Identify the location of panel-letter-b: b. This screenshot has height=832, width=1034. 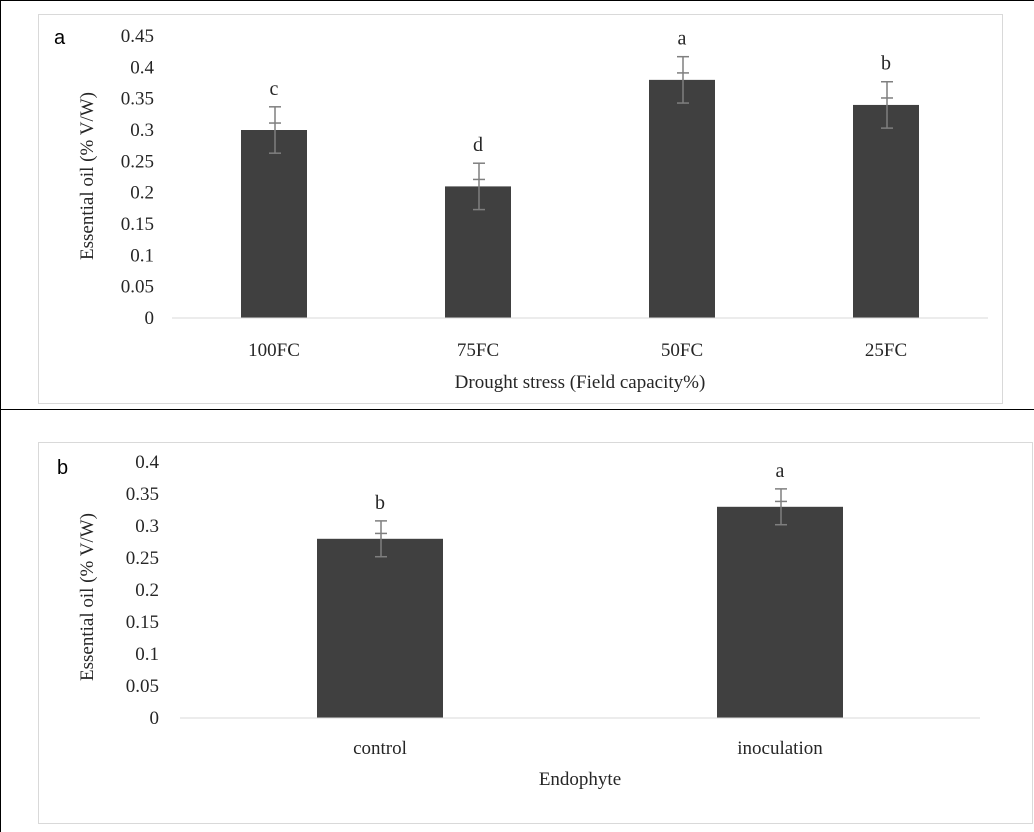
(62, 468).